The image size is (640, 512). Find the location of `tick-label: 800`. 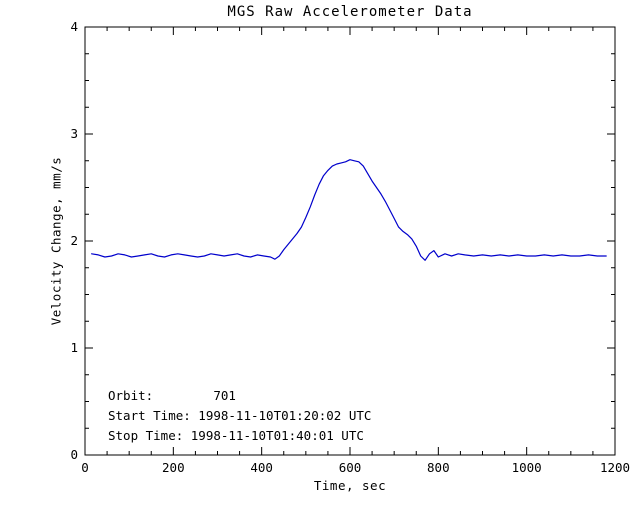

tick-label: 800 is located at coordinates (438, 467).